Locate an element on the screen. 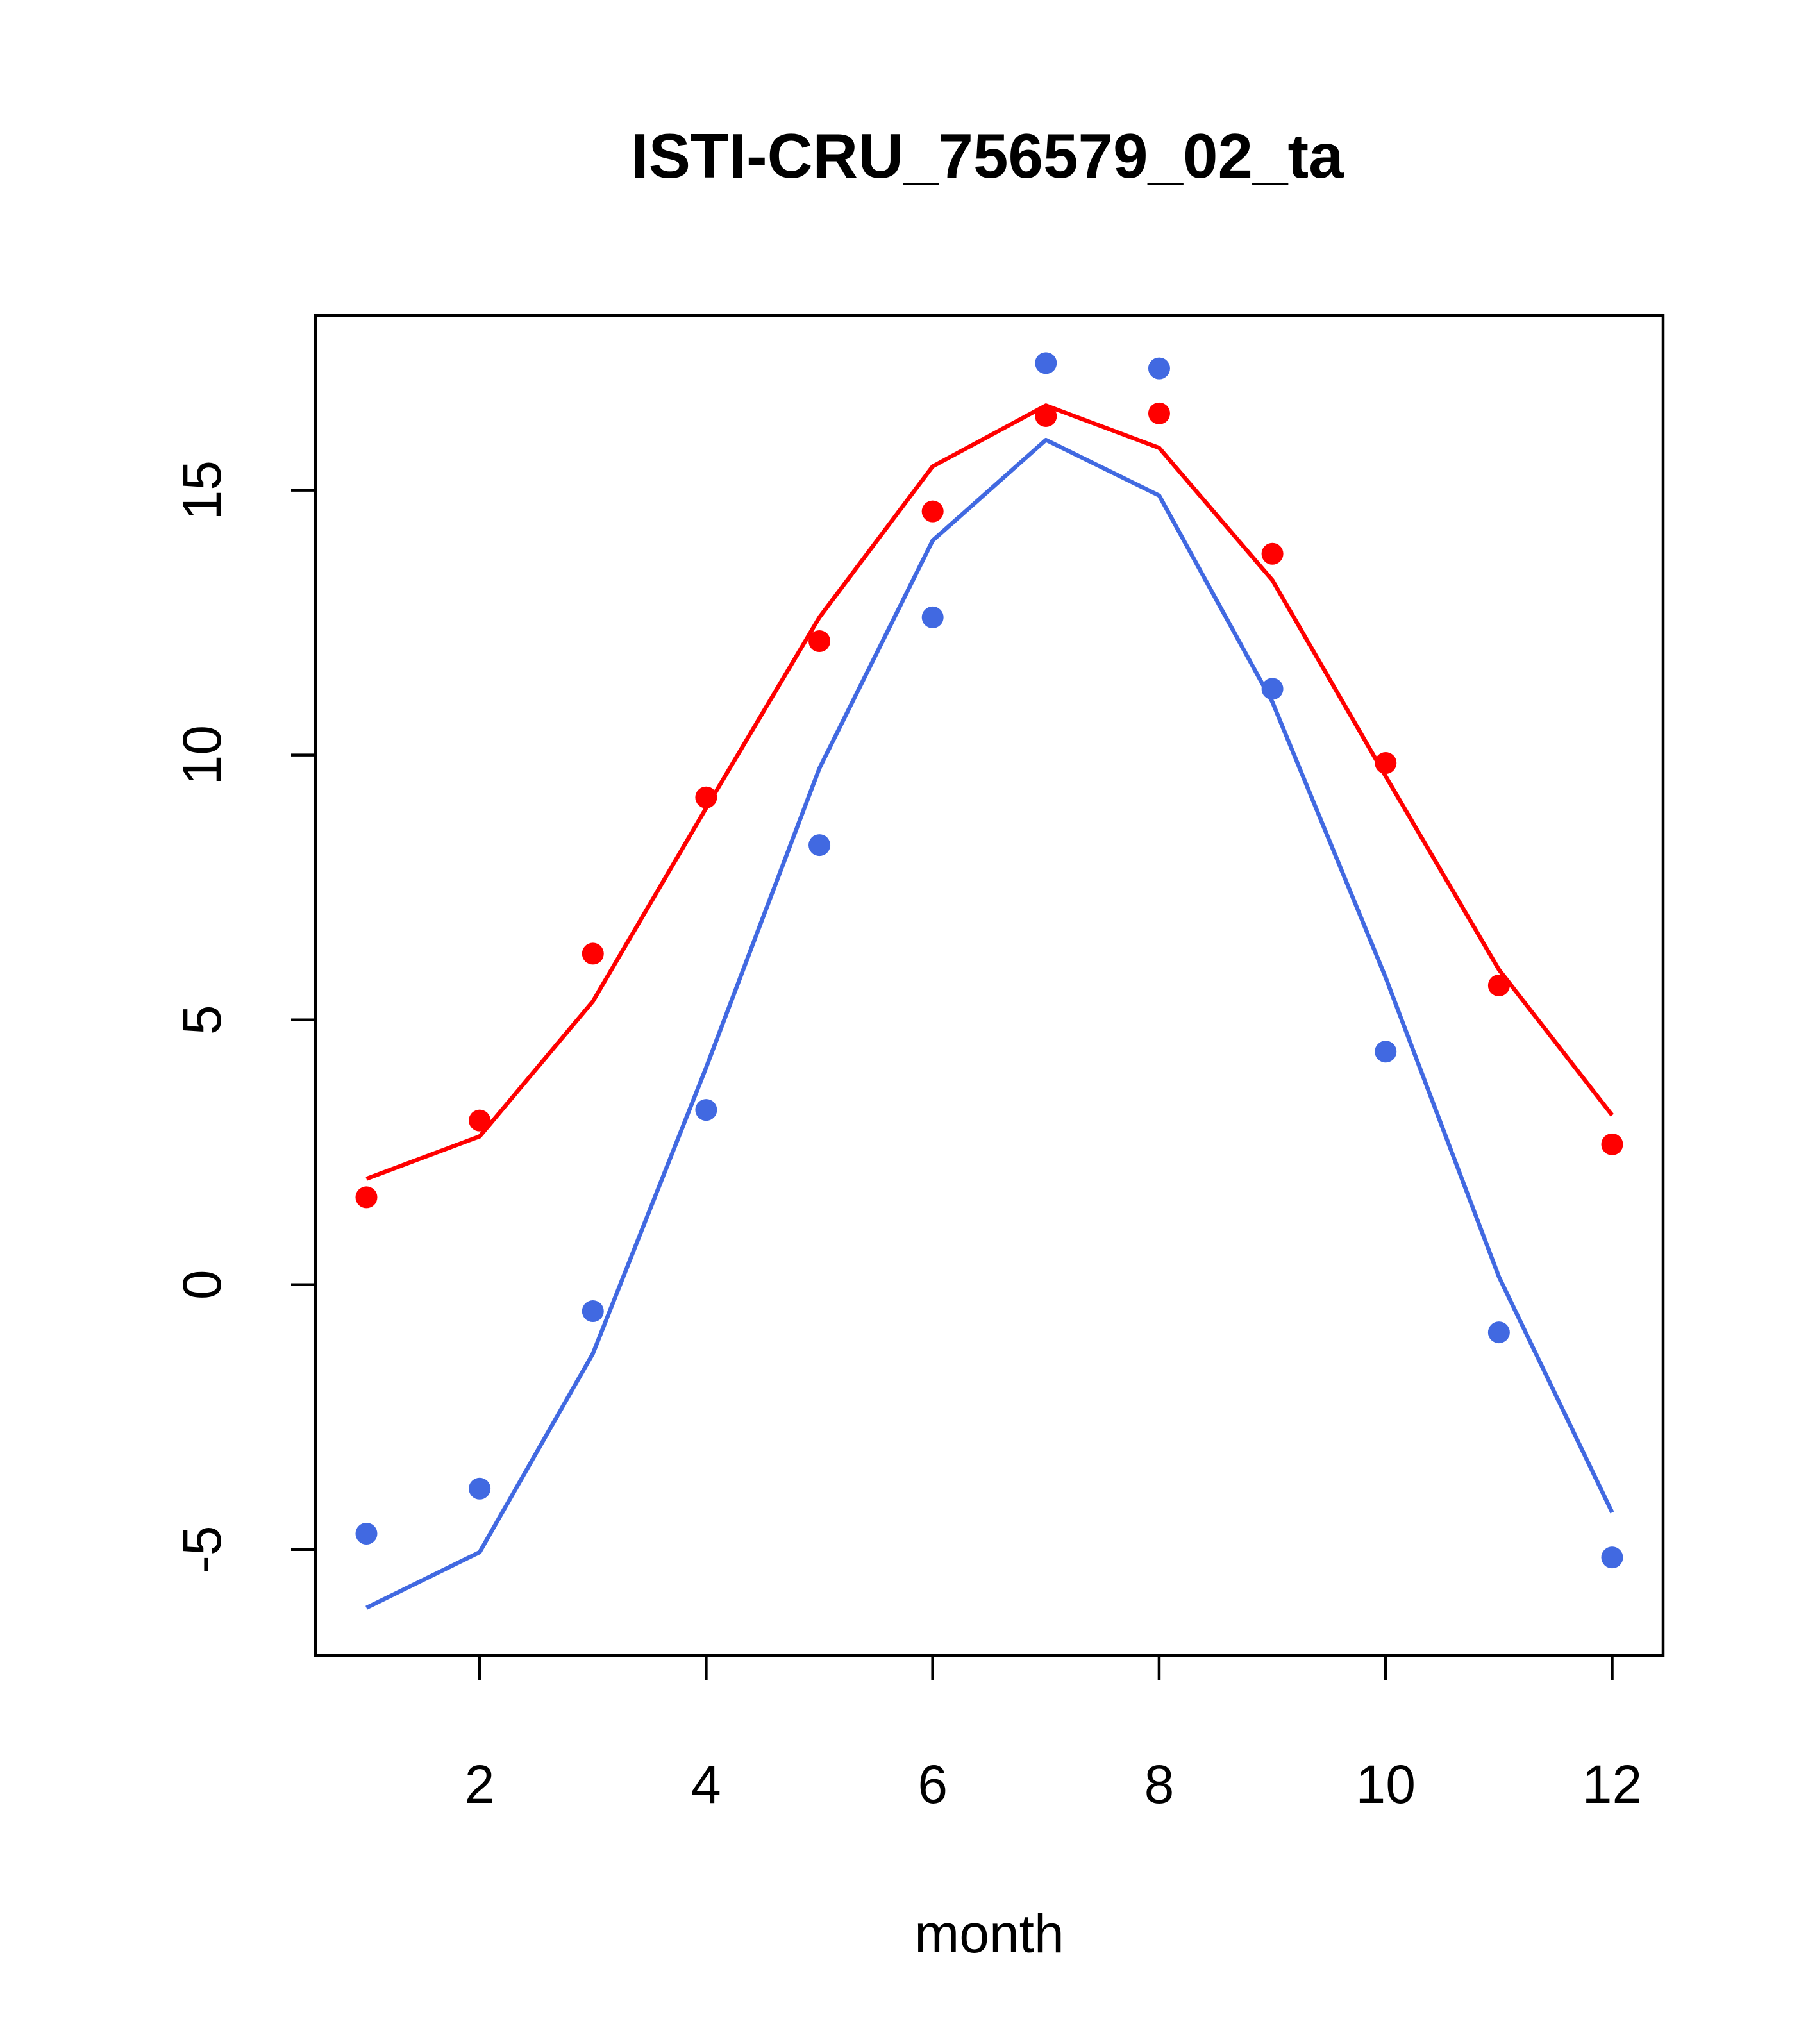 The height and width of the screenshot is (2044, 1817). y-tick-label: 0 is located at coordinates (202, 1284).